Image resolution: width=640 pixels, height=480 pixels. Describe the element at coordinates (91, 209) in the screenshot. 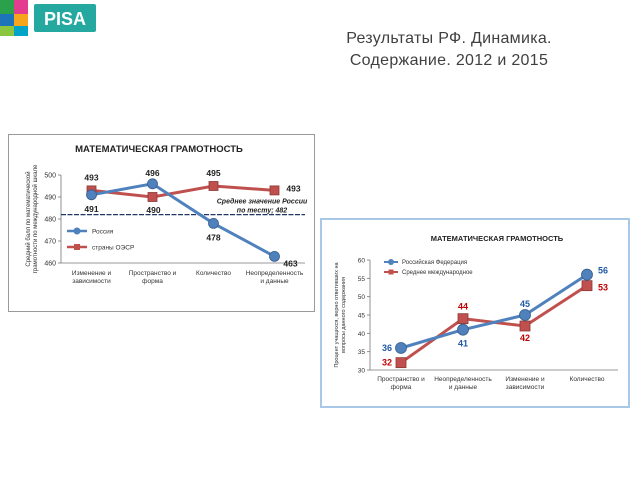

I see `data-label: 491` at that location.